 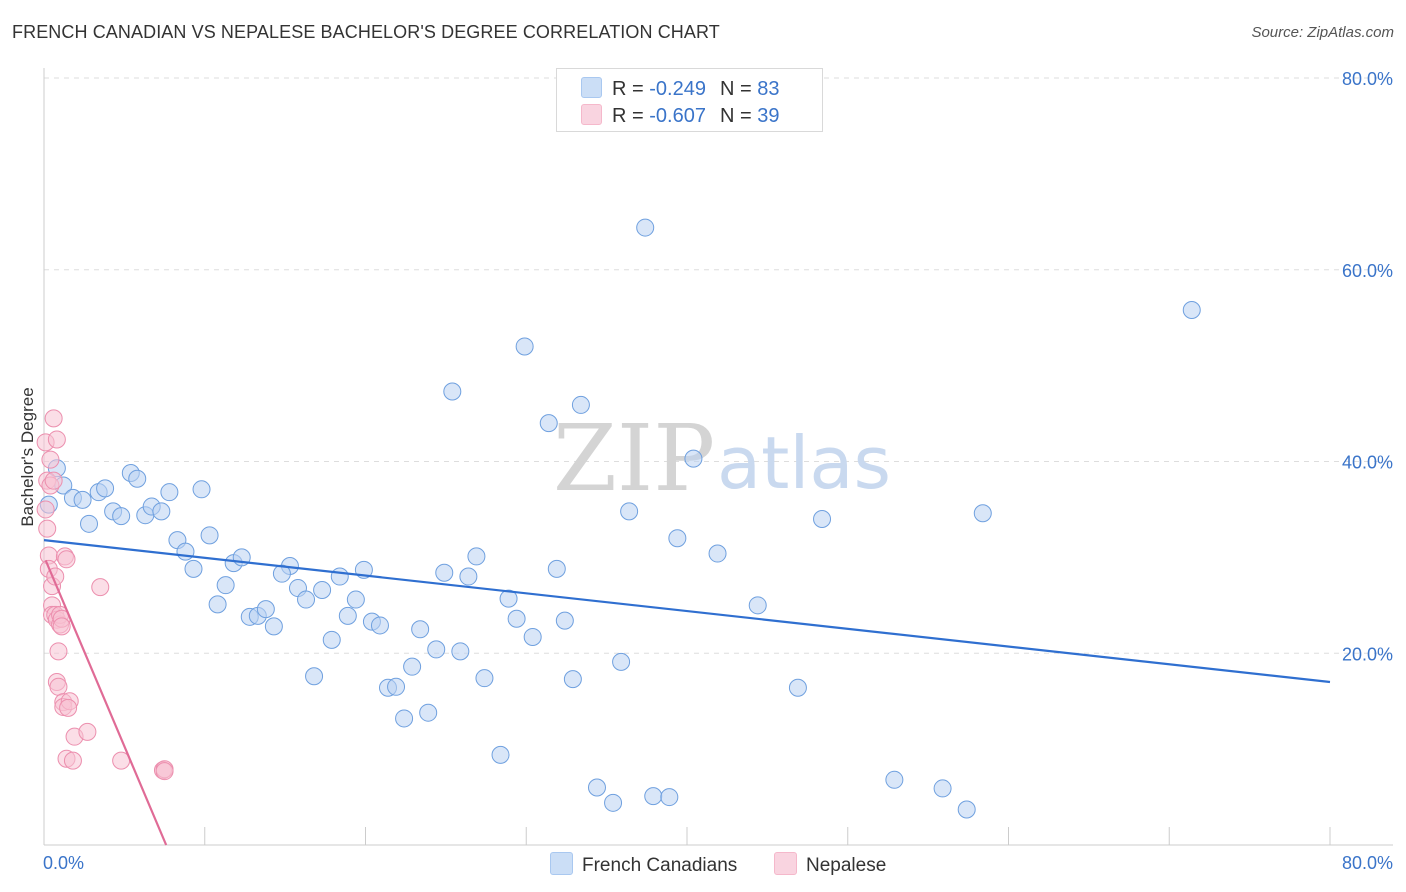 I want to click on legend-r-value: -0.249, so click(x=677, y=89).